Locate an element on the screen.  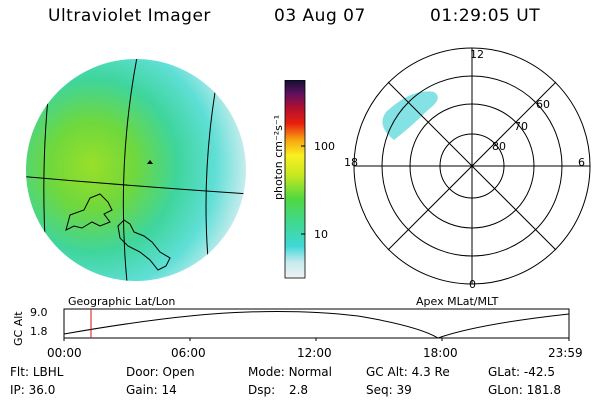
time-tick-6: 06:00 is located at coordinates (188, 353).